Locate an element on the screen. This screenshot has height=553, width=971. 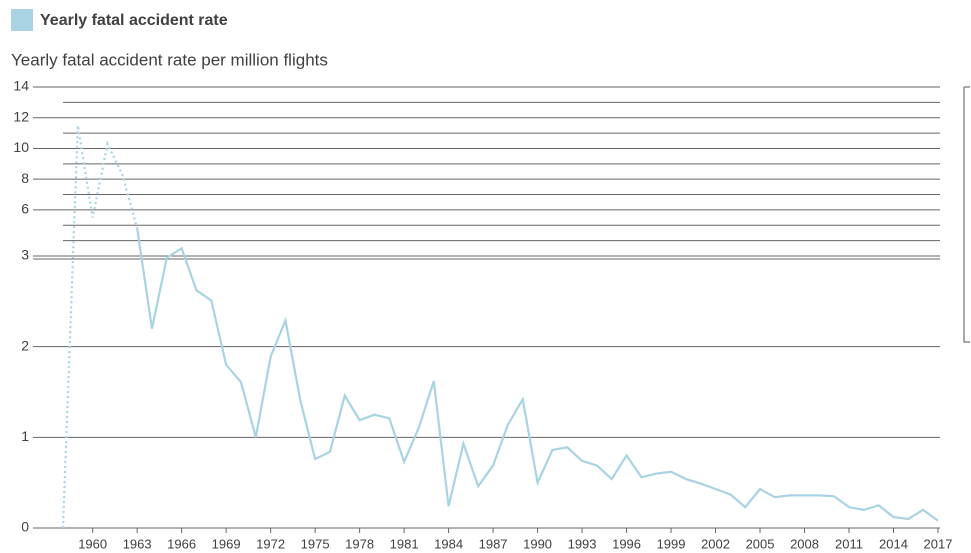
x-tick-label: 1984 is located at coordinates (448, 543).